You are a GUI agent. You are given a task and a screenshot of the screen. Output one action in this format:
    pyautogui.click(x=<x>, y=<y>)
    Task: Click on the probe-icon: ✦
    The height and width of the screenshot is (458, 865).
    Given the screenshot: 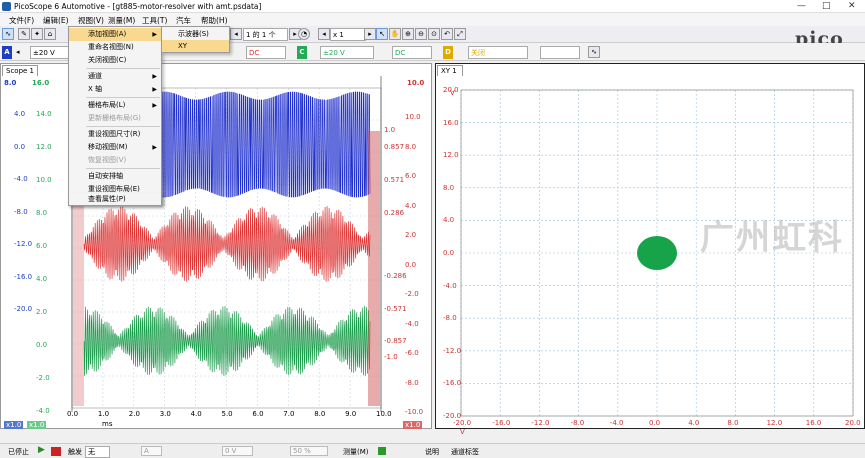 What is the action you would take?
    pyautogui.click(x=37, y=34)
    